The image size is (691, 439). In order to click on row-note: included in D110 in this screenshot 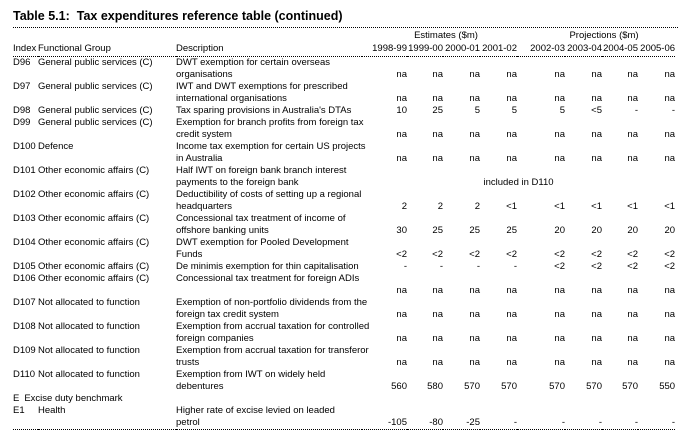, I will do `click(518, 182)`.